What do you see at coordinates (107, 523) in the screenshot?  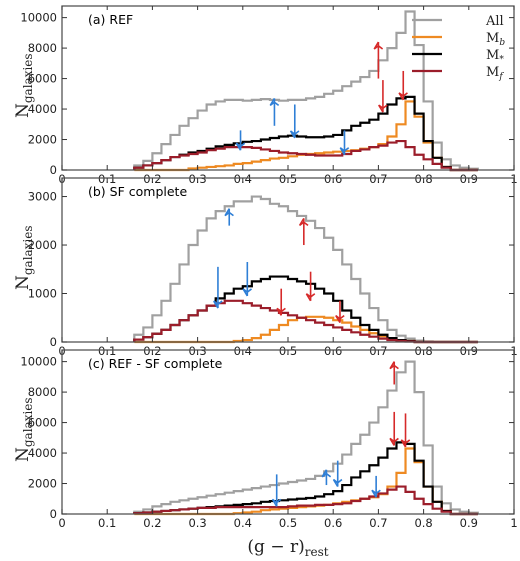 I see `x-tick-label: 0.1` at bounding box center [107, 523].